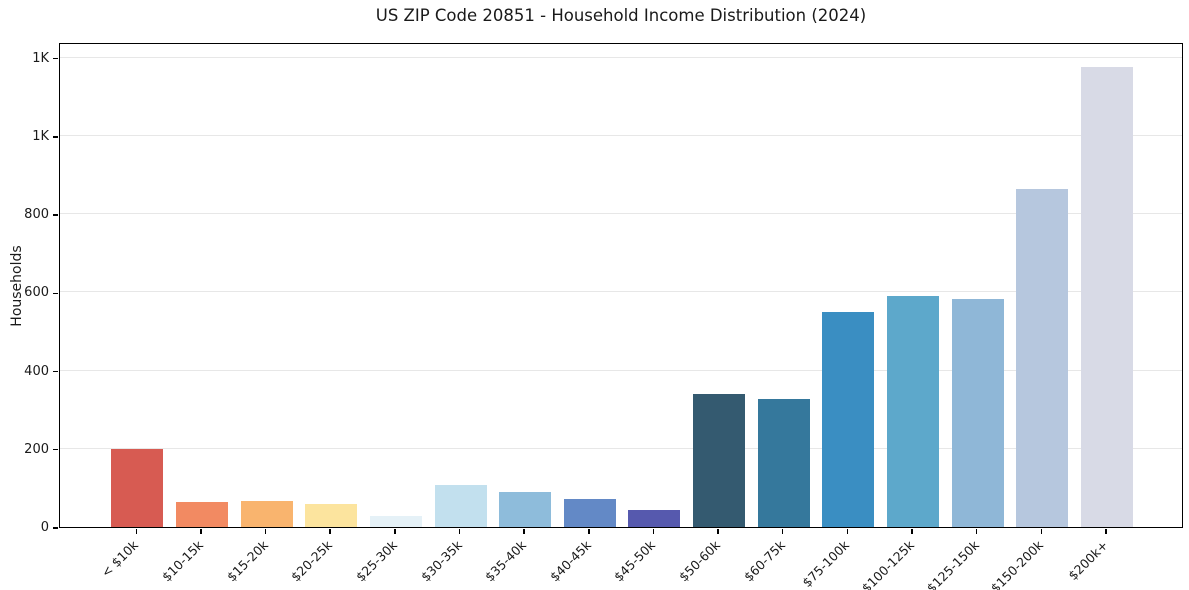  Describe the element at coordinates (44, 527) in the screenshot. I see `y-tick-label: 0` at that location.